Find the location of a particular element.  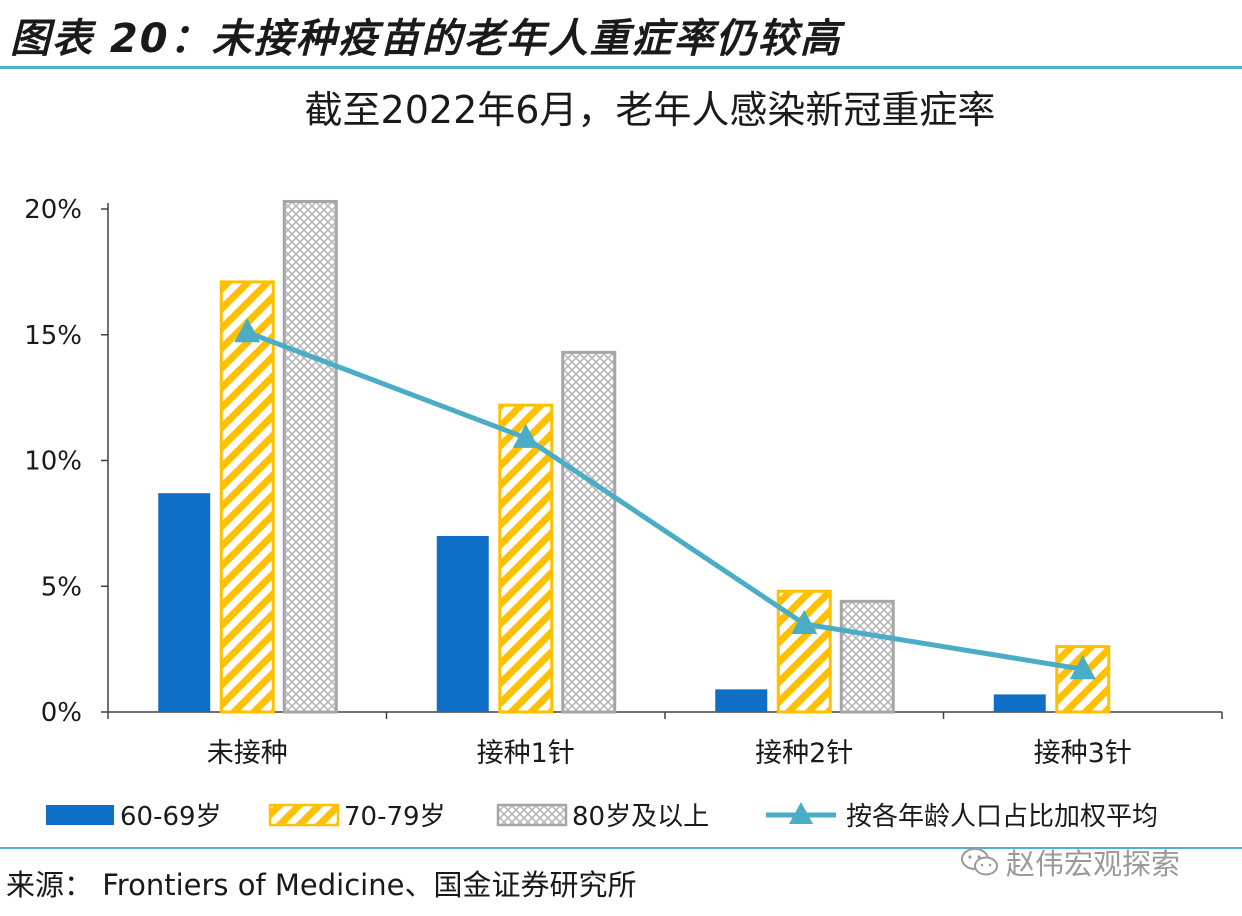

y-tick-label: 5% is located at coordinates (61, 587).